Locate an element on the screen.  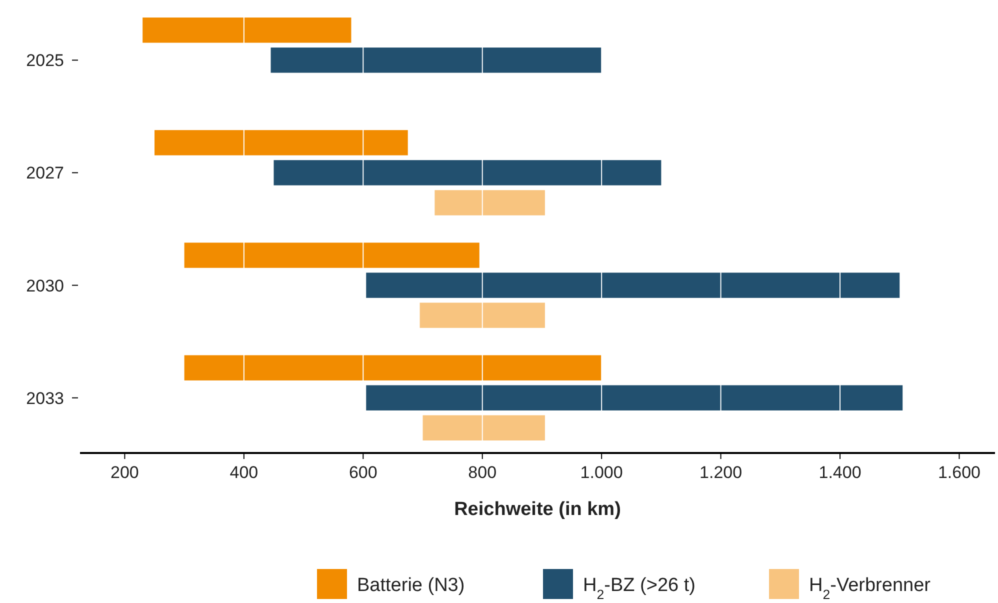
y-tick-label: 2033 is located at coordinates (45, 398).